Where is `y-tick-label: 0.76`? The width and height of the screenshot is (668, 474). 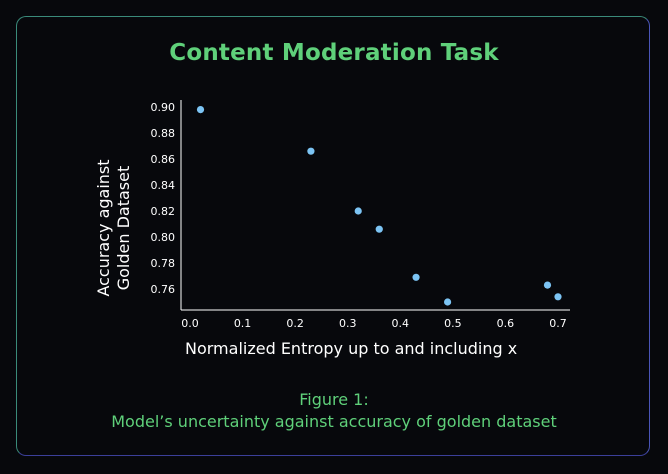 y-tick-label: 0.76 is located at coordinates (163, 289).